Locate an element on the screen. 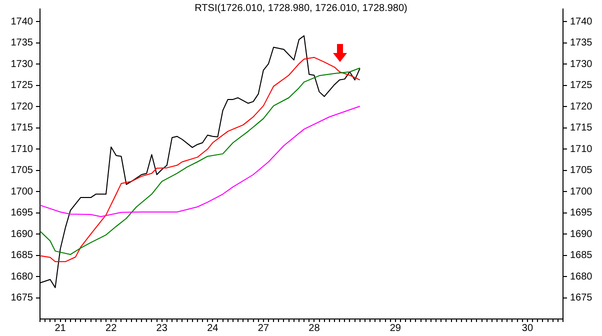 This screenshot has height=336, width=602. y-tick-label: 1720 is located at coordinates (22, 106).